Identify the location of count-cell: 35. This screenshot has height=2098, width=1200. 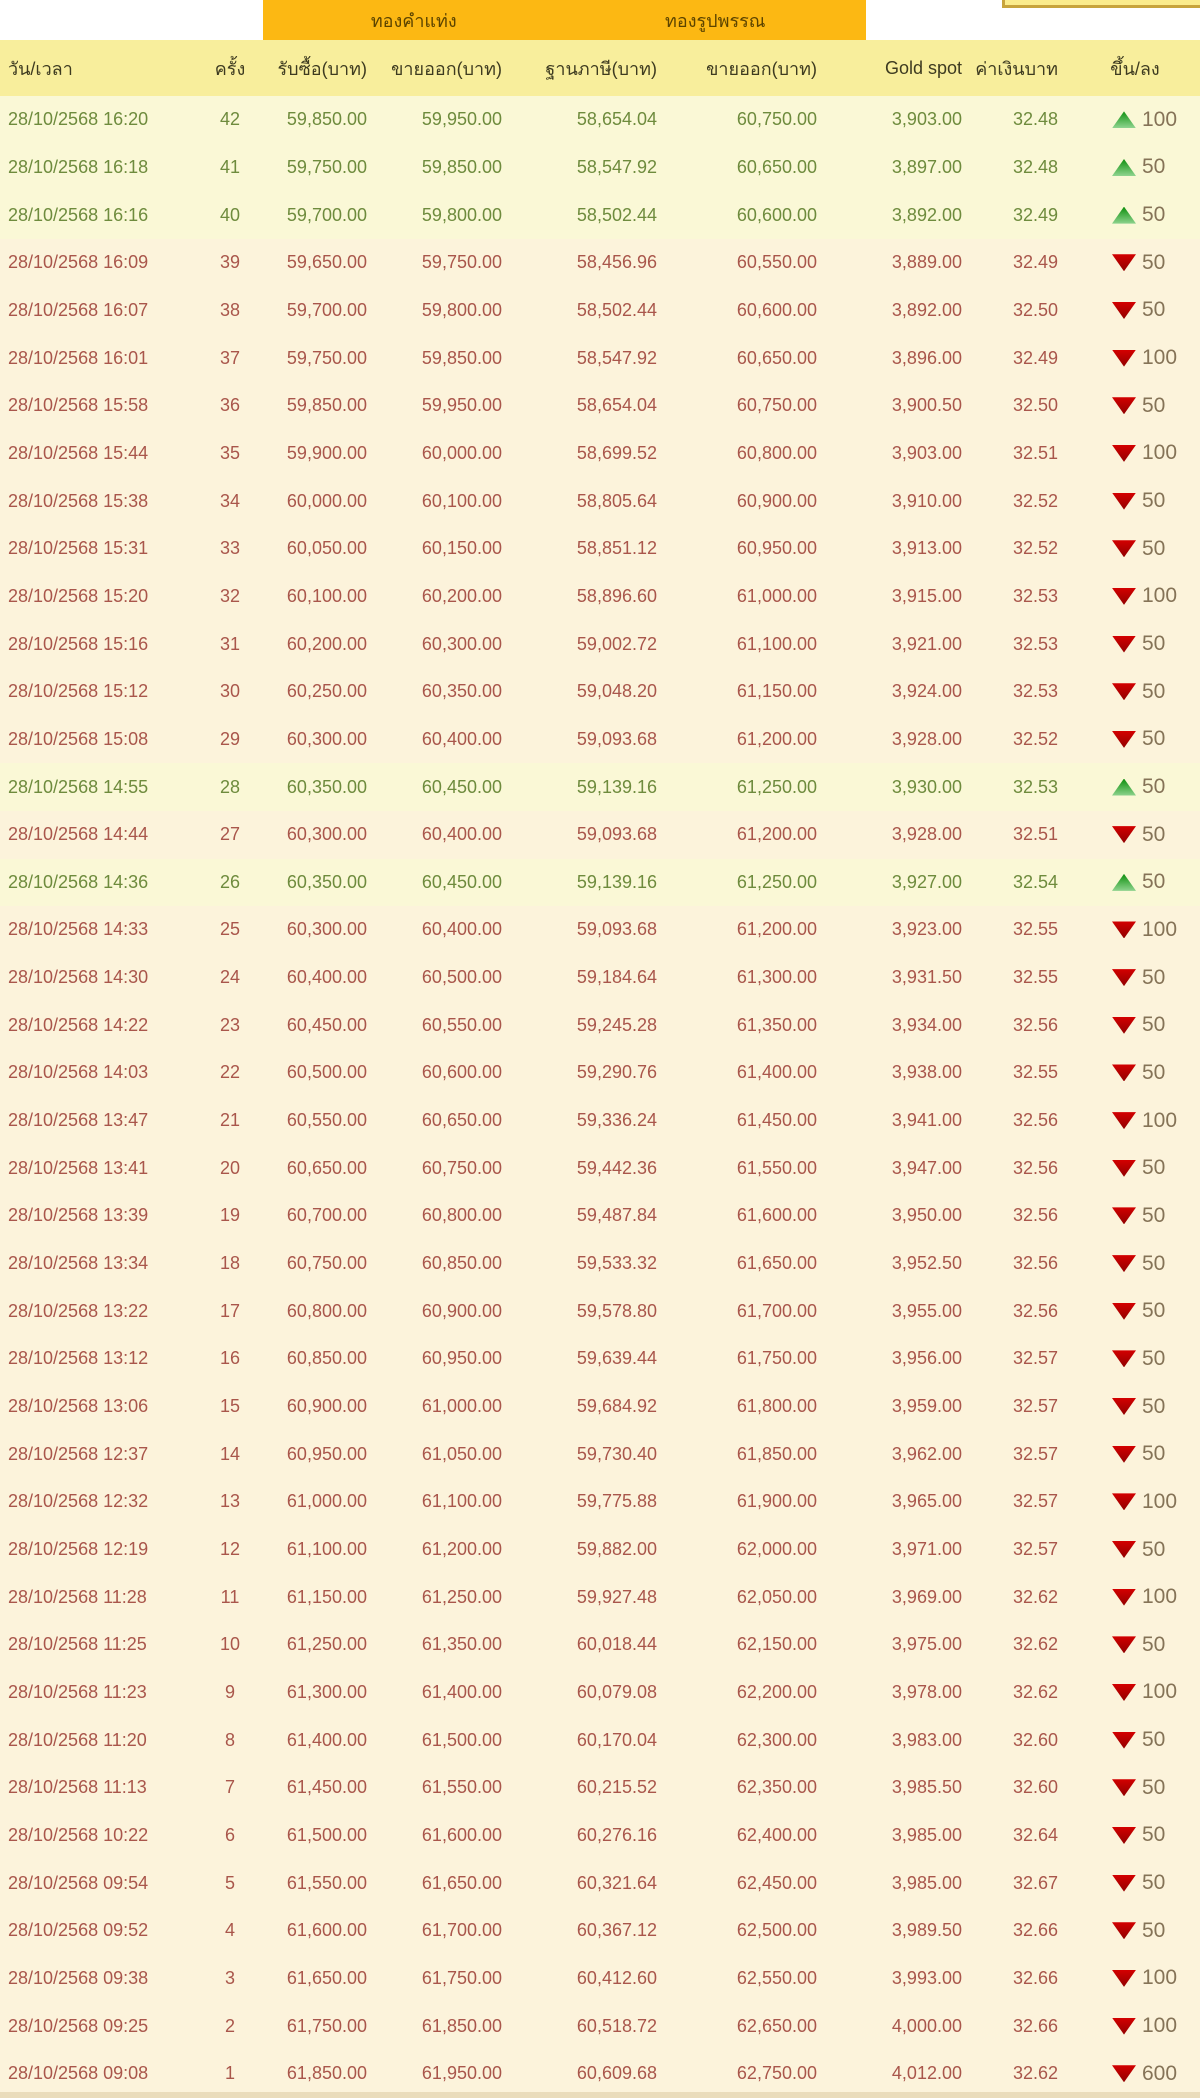
(230, 452).